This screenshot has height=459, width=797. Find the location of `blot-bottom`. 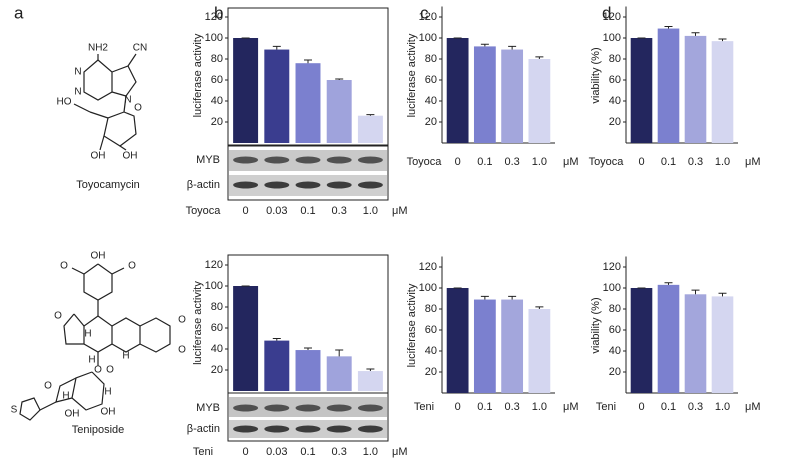

blot-bottom is located at coordinates (308, 417).